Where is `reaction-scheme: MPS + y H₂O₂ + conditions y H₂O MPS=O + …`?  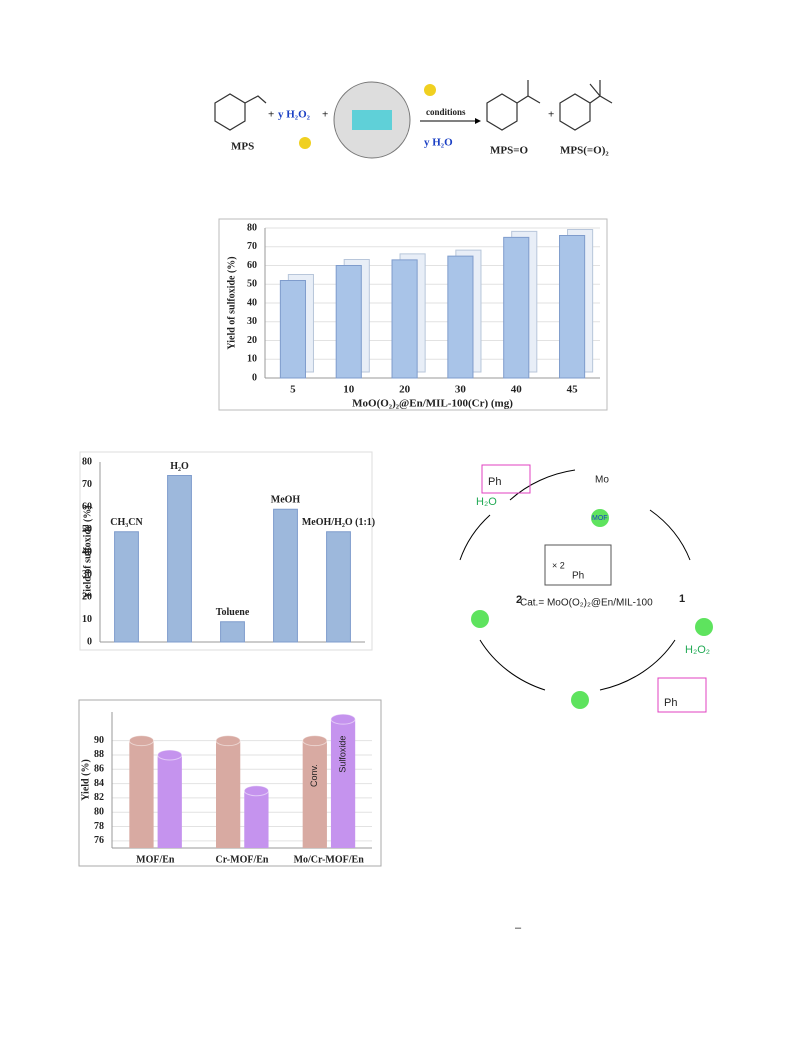 reaction-scheme: MPS + y H₂O₂ + conditions y H₂O MPS=O + … is located at coordinates (413, 119).